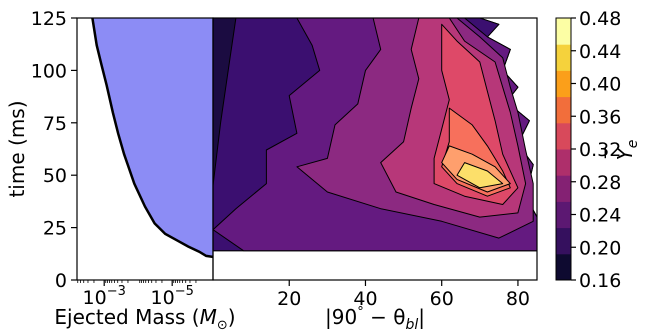  I want to click on right-x-ticks: 20 40 60 80, so click(403, 295).